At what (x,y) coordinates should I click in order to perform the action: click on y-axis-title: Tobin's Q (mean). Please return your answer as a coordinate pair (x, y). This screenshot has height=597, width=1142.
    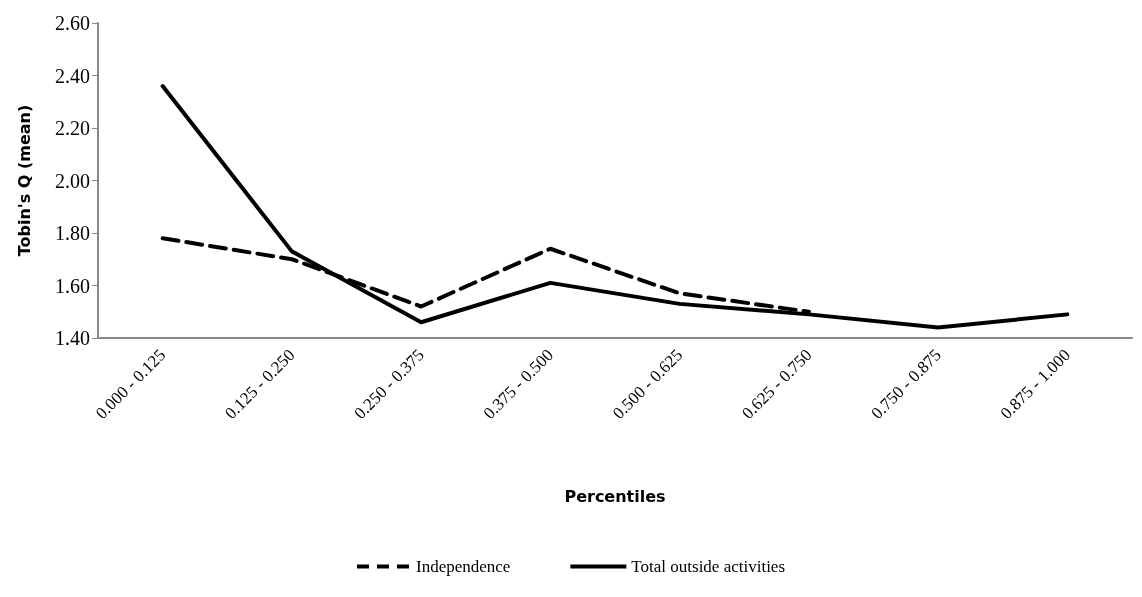
    Looking at the image, I should click on (24, 180).